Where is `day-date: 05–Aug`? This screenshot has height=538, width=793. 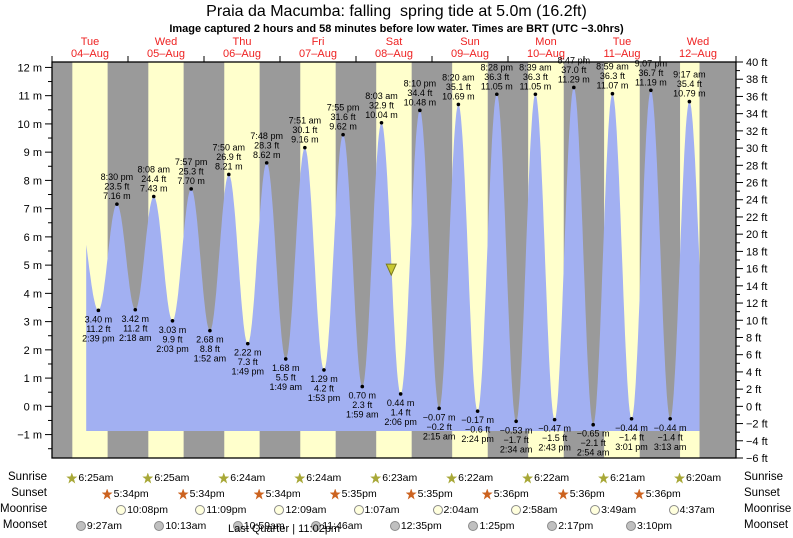 day-date: 05–Aug is located at coordinates (166, 54).